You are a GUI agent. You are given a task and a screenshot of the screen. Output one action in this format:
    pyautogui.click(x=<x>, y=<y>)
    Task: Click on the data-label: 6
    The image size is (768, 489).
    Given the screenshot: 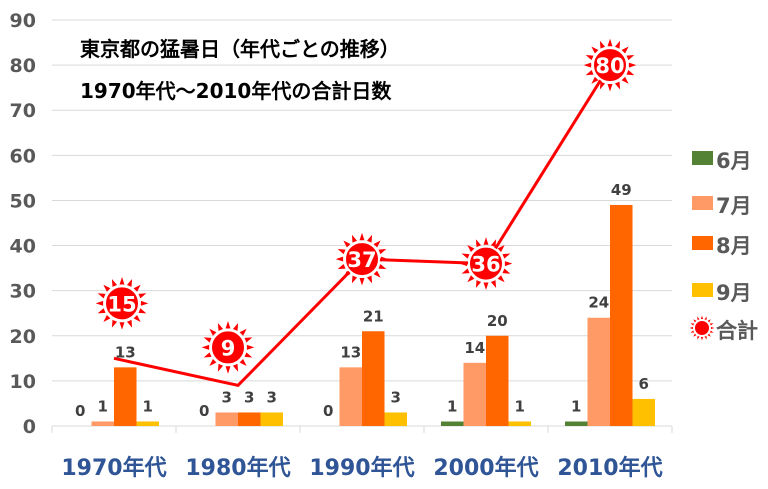 What is the action you would take?
    pyautogui.click(x=644, y=384)
    